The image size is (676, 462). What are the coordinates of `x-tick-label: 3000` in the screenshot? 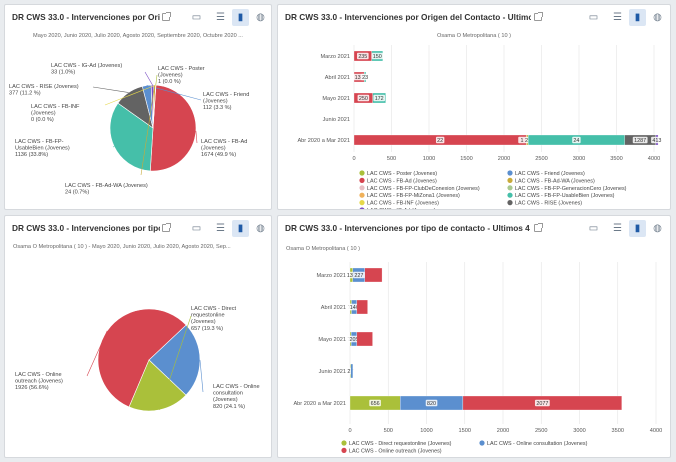 It's located at (579, 431).